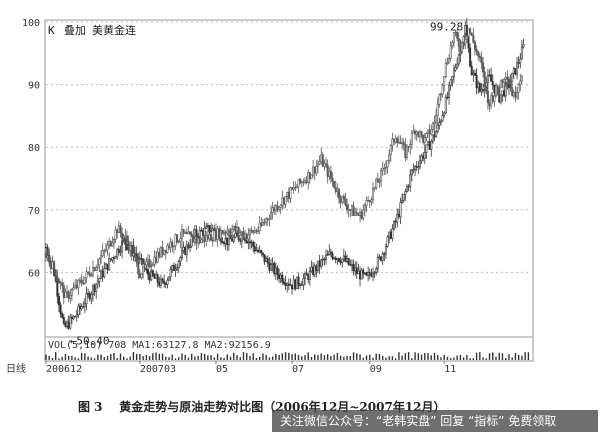 The width and height of the screenshot is (600, 433). Describe the element at coordinates (289, 349) in the screenshot. I see `volume-panel-frame` at that location.